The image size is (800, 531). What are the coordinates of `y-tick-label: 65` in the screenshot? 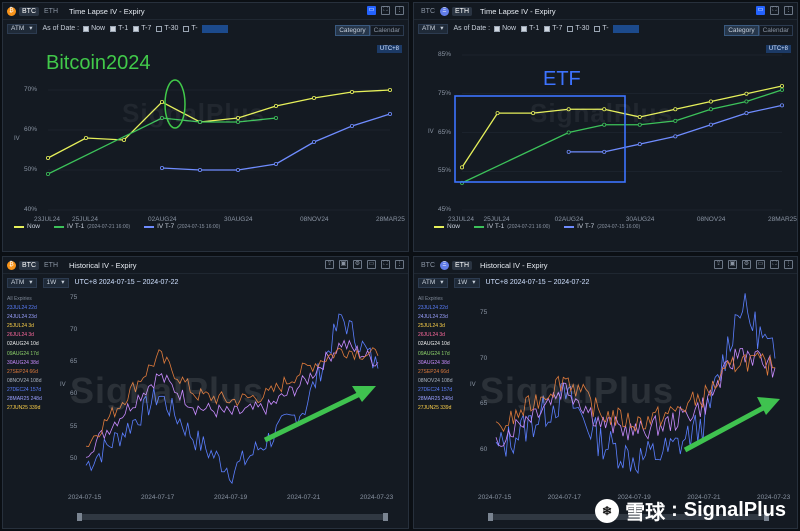 It's located at (484, 404).